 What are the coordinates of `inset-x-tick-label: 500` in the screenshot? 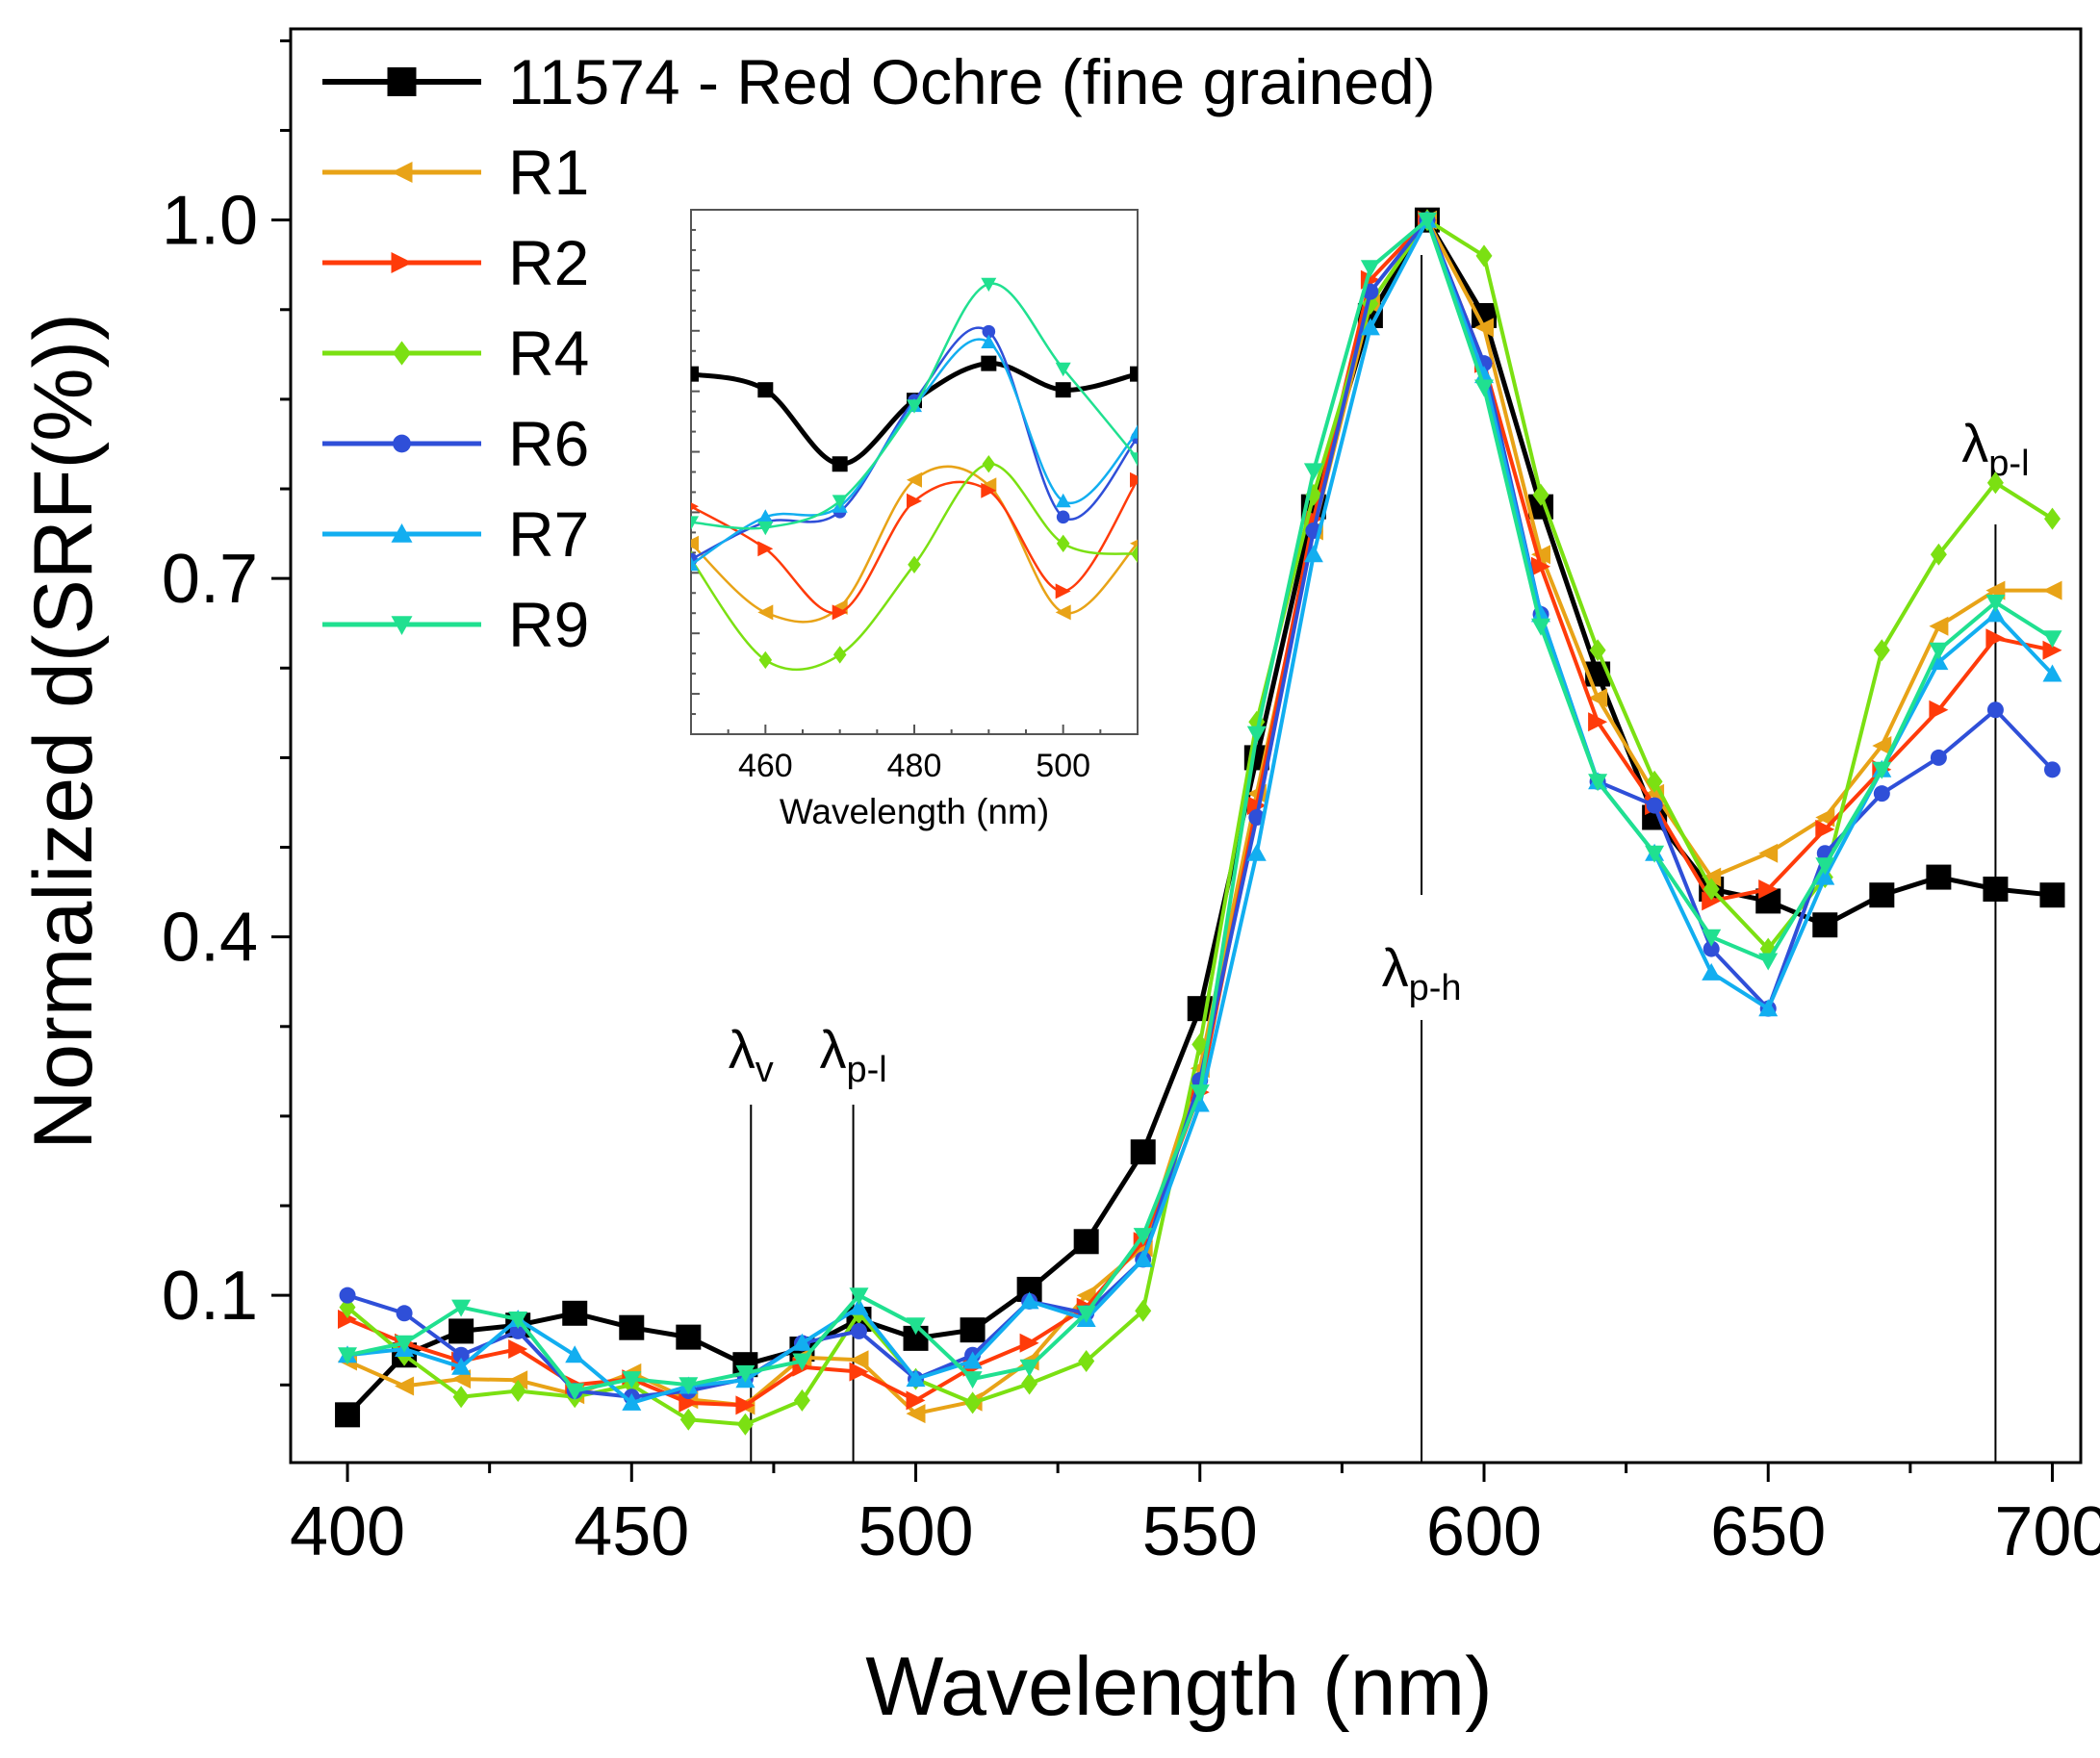 It's located at (1063, 766).